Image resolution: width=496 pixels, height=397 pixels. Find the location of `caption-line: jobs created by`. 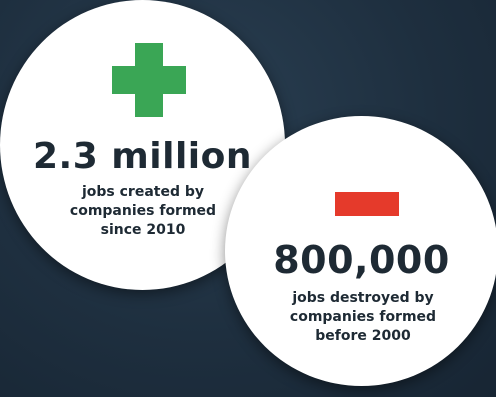

caption-line: jobs created by is located at coordinates (143, 192).